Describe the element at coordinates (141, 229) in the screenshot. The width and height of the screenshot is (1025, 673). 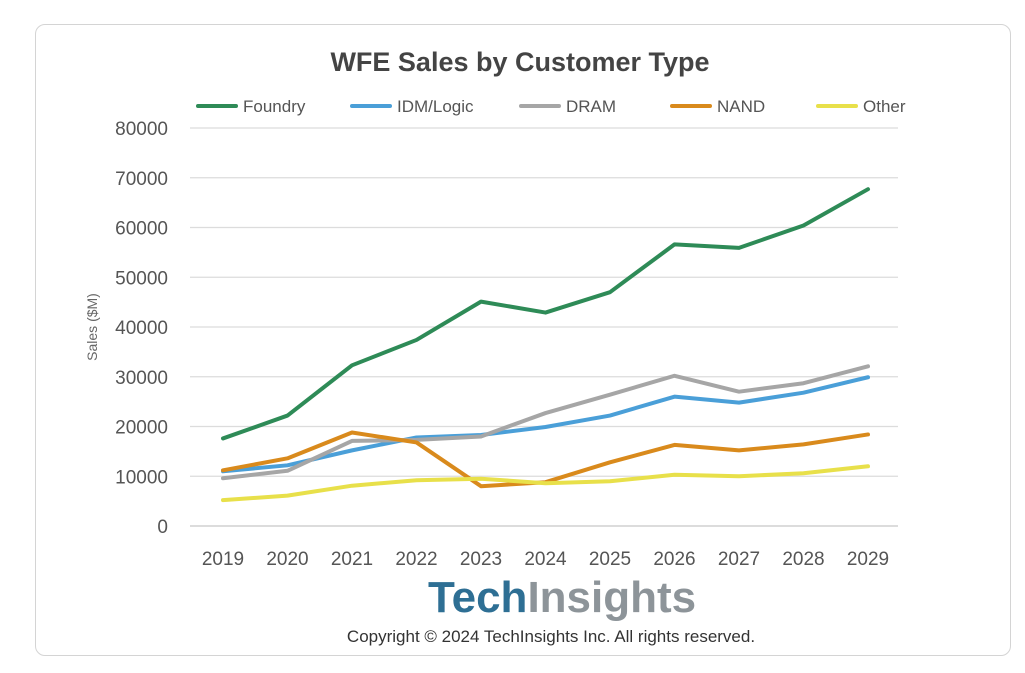
I see `y-tick-label: 60000` at that location.